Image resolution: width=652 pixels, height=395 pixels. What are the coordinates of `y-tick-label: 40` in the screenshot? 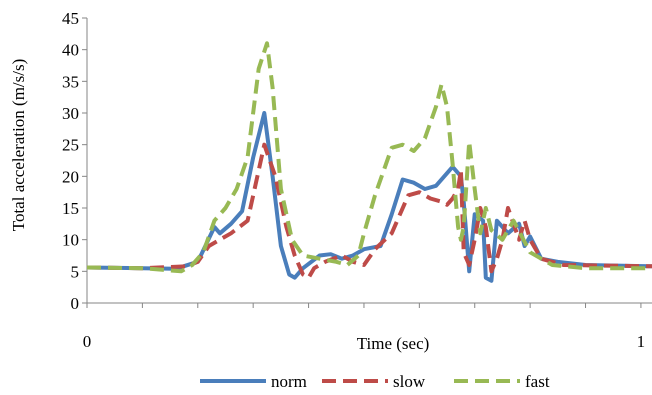 It's located at (70, 50).